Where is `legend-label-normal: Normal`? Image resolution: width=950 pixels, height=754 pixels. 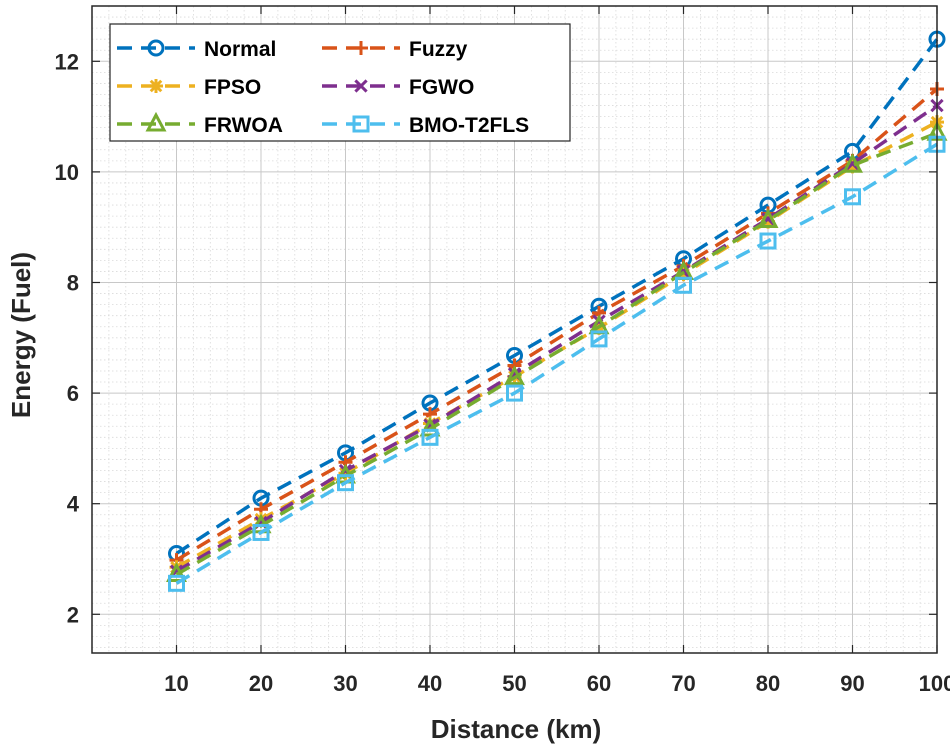
legend-label-normal: Normal is located at coordinates (240, 49).